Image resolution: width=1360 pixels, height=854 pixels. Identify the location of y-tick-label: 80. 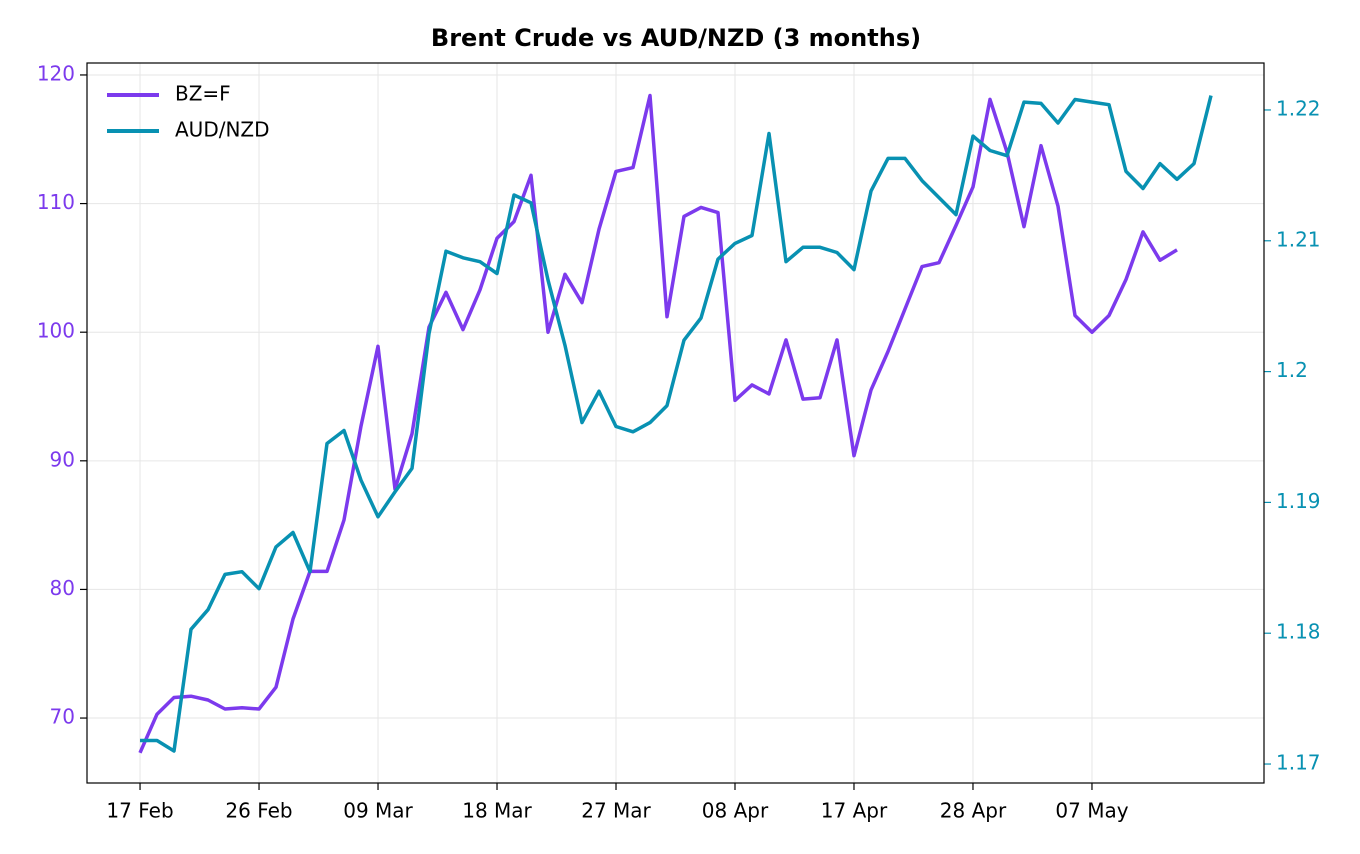
(62, 588).